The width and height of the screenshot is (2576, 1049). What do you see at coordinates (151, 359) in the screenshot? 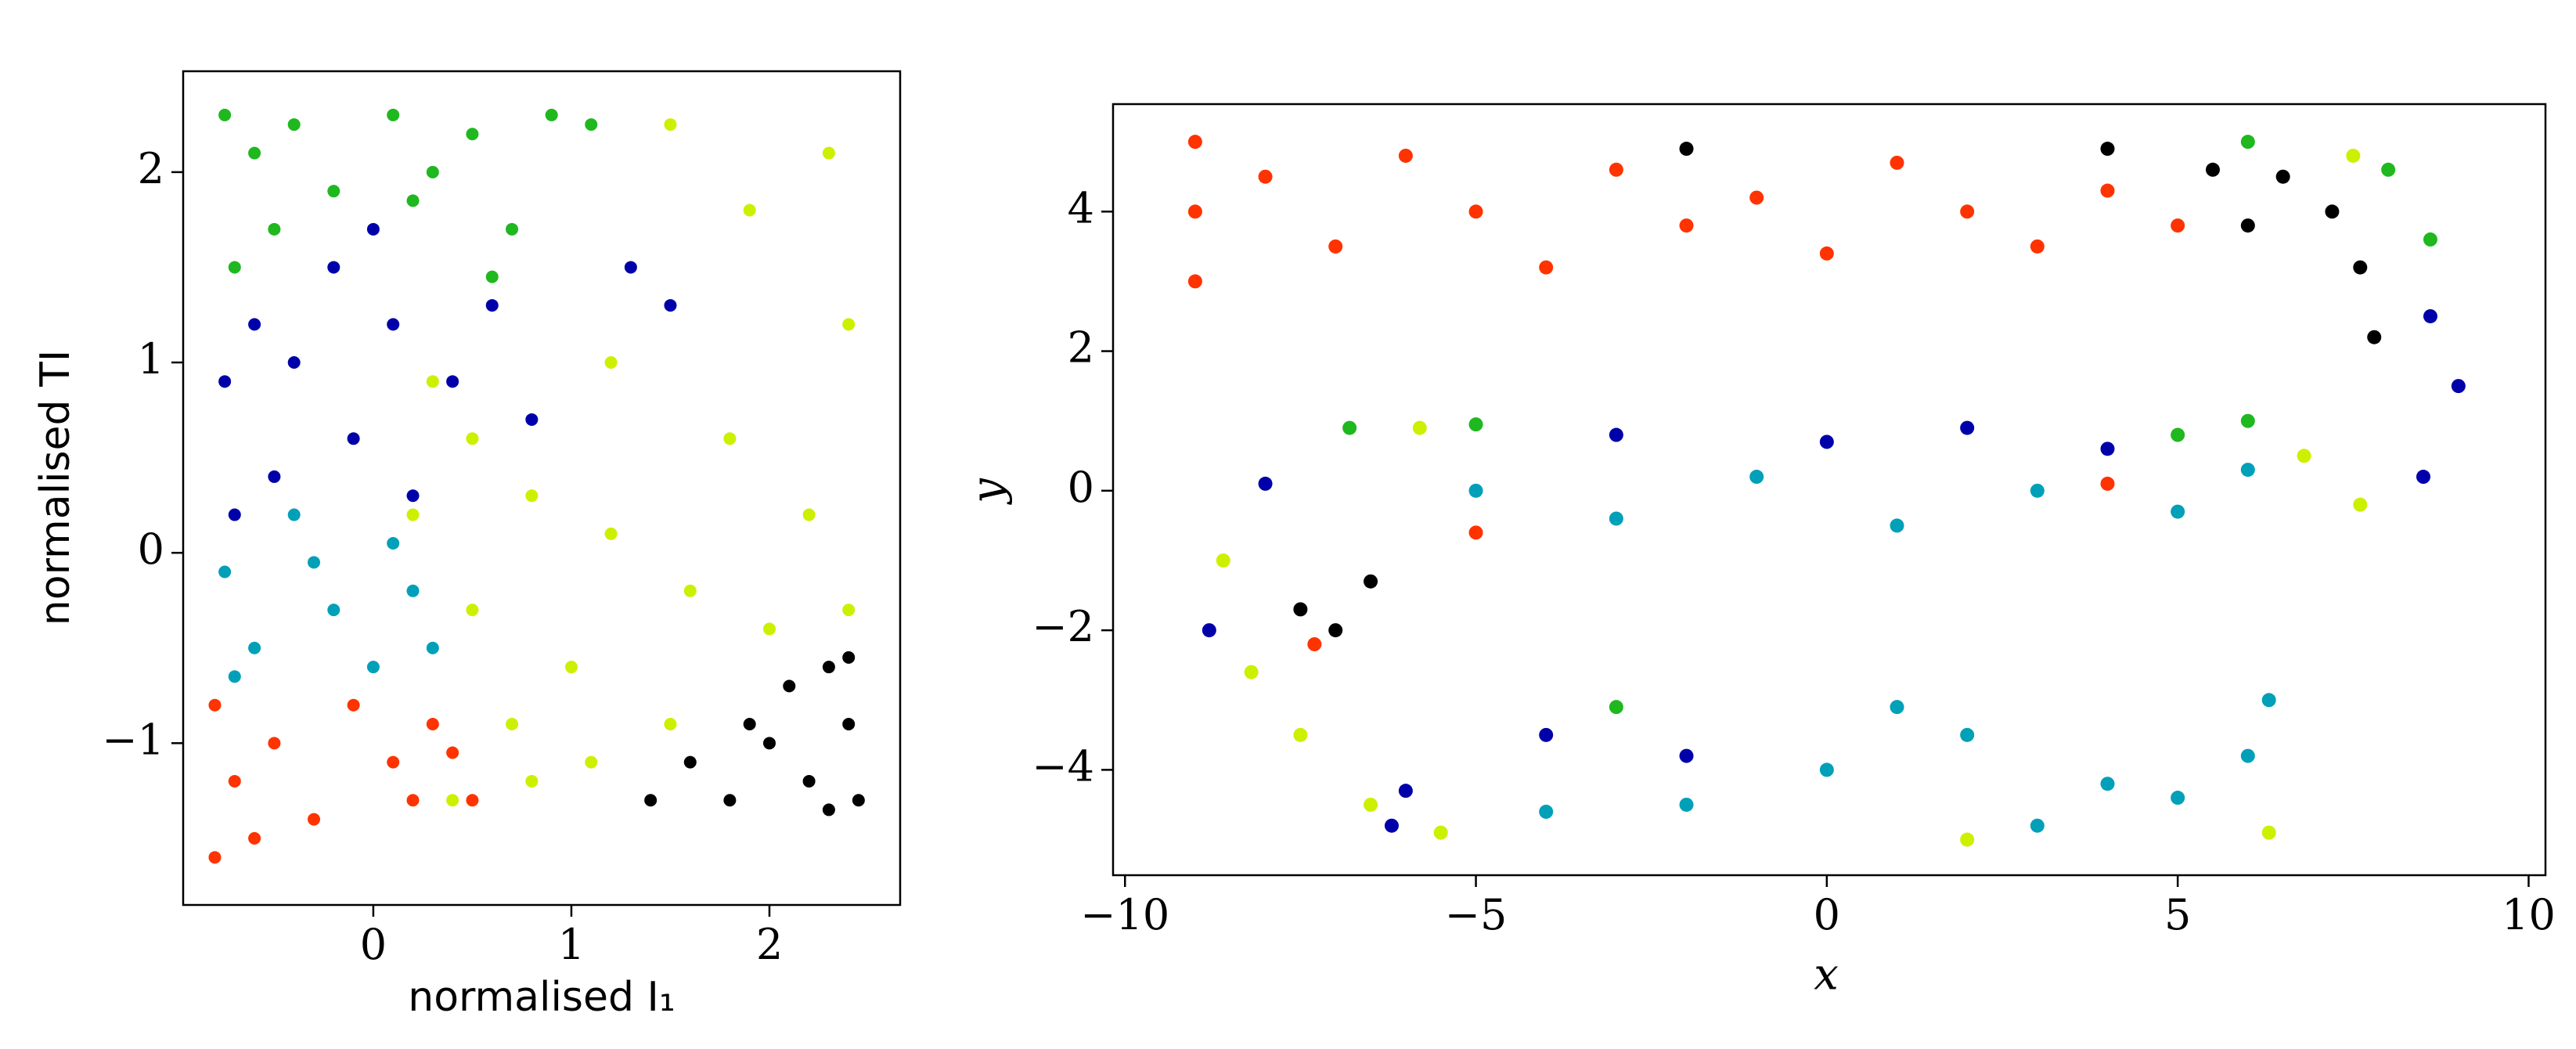
I see `y-tick-label: 1` at bounding box center [151, 359].